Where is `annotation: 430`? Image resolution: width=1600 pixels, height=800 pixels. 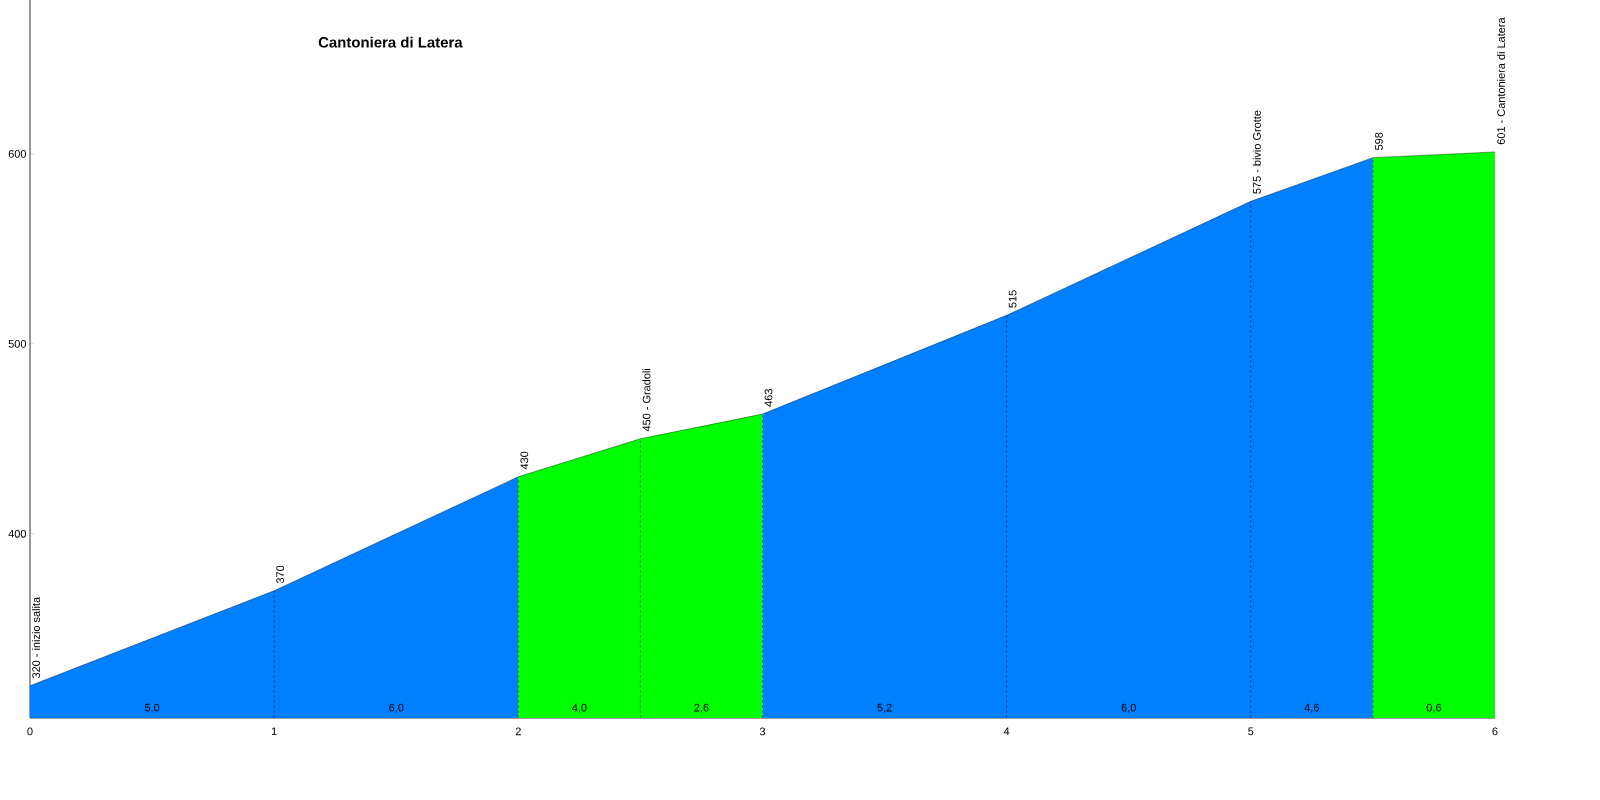
annotation: 430 is located at coordinates (524, 460).